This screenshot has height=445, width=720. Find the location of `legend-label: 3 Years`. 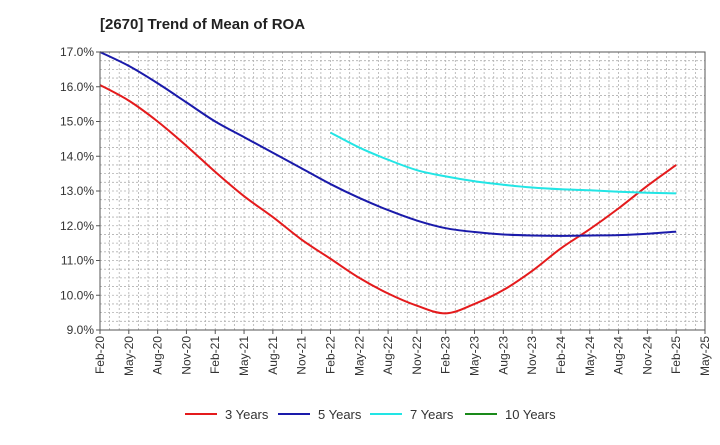

legend-label: 3 Years is located at coordinates (247, 414).